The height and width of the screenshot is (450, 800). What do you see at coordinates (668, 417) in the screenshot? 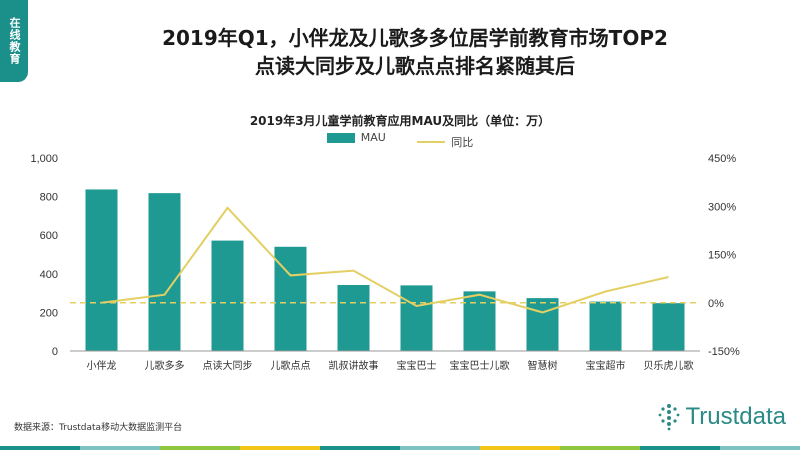
I see `trustdata-logo-icon` at bounding box center [668, 417].